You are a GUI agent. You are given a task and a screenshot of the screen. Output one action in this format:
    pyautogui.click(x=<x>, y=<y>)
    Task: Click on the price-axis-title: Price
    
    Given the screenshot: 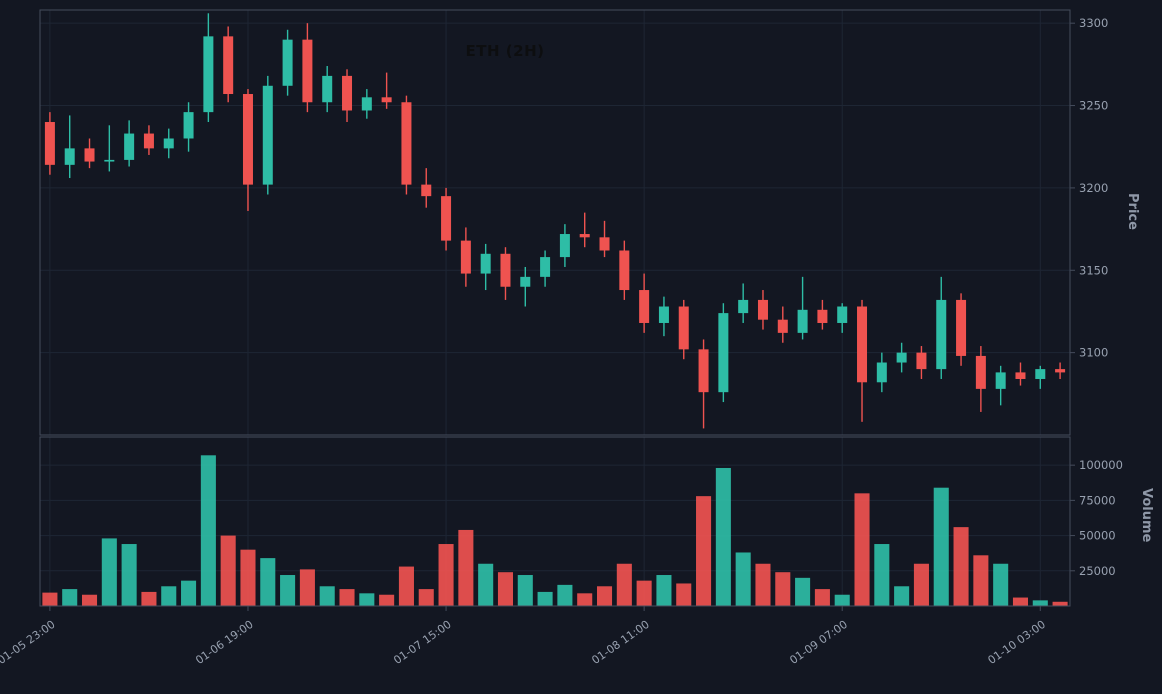 What is the action you would take?
    pyautogui.click(x=1132, y=211)
    